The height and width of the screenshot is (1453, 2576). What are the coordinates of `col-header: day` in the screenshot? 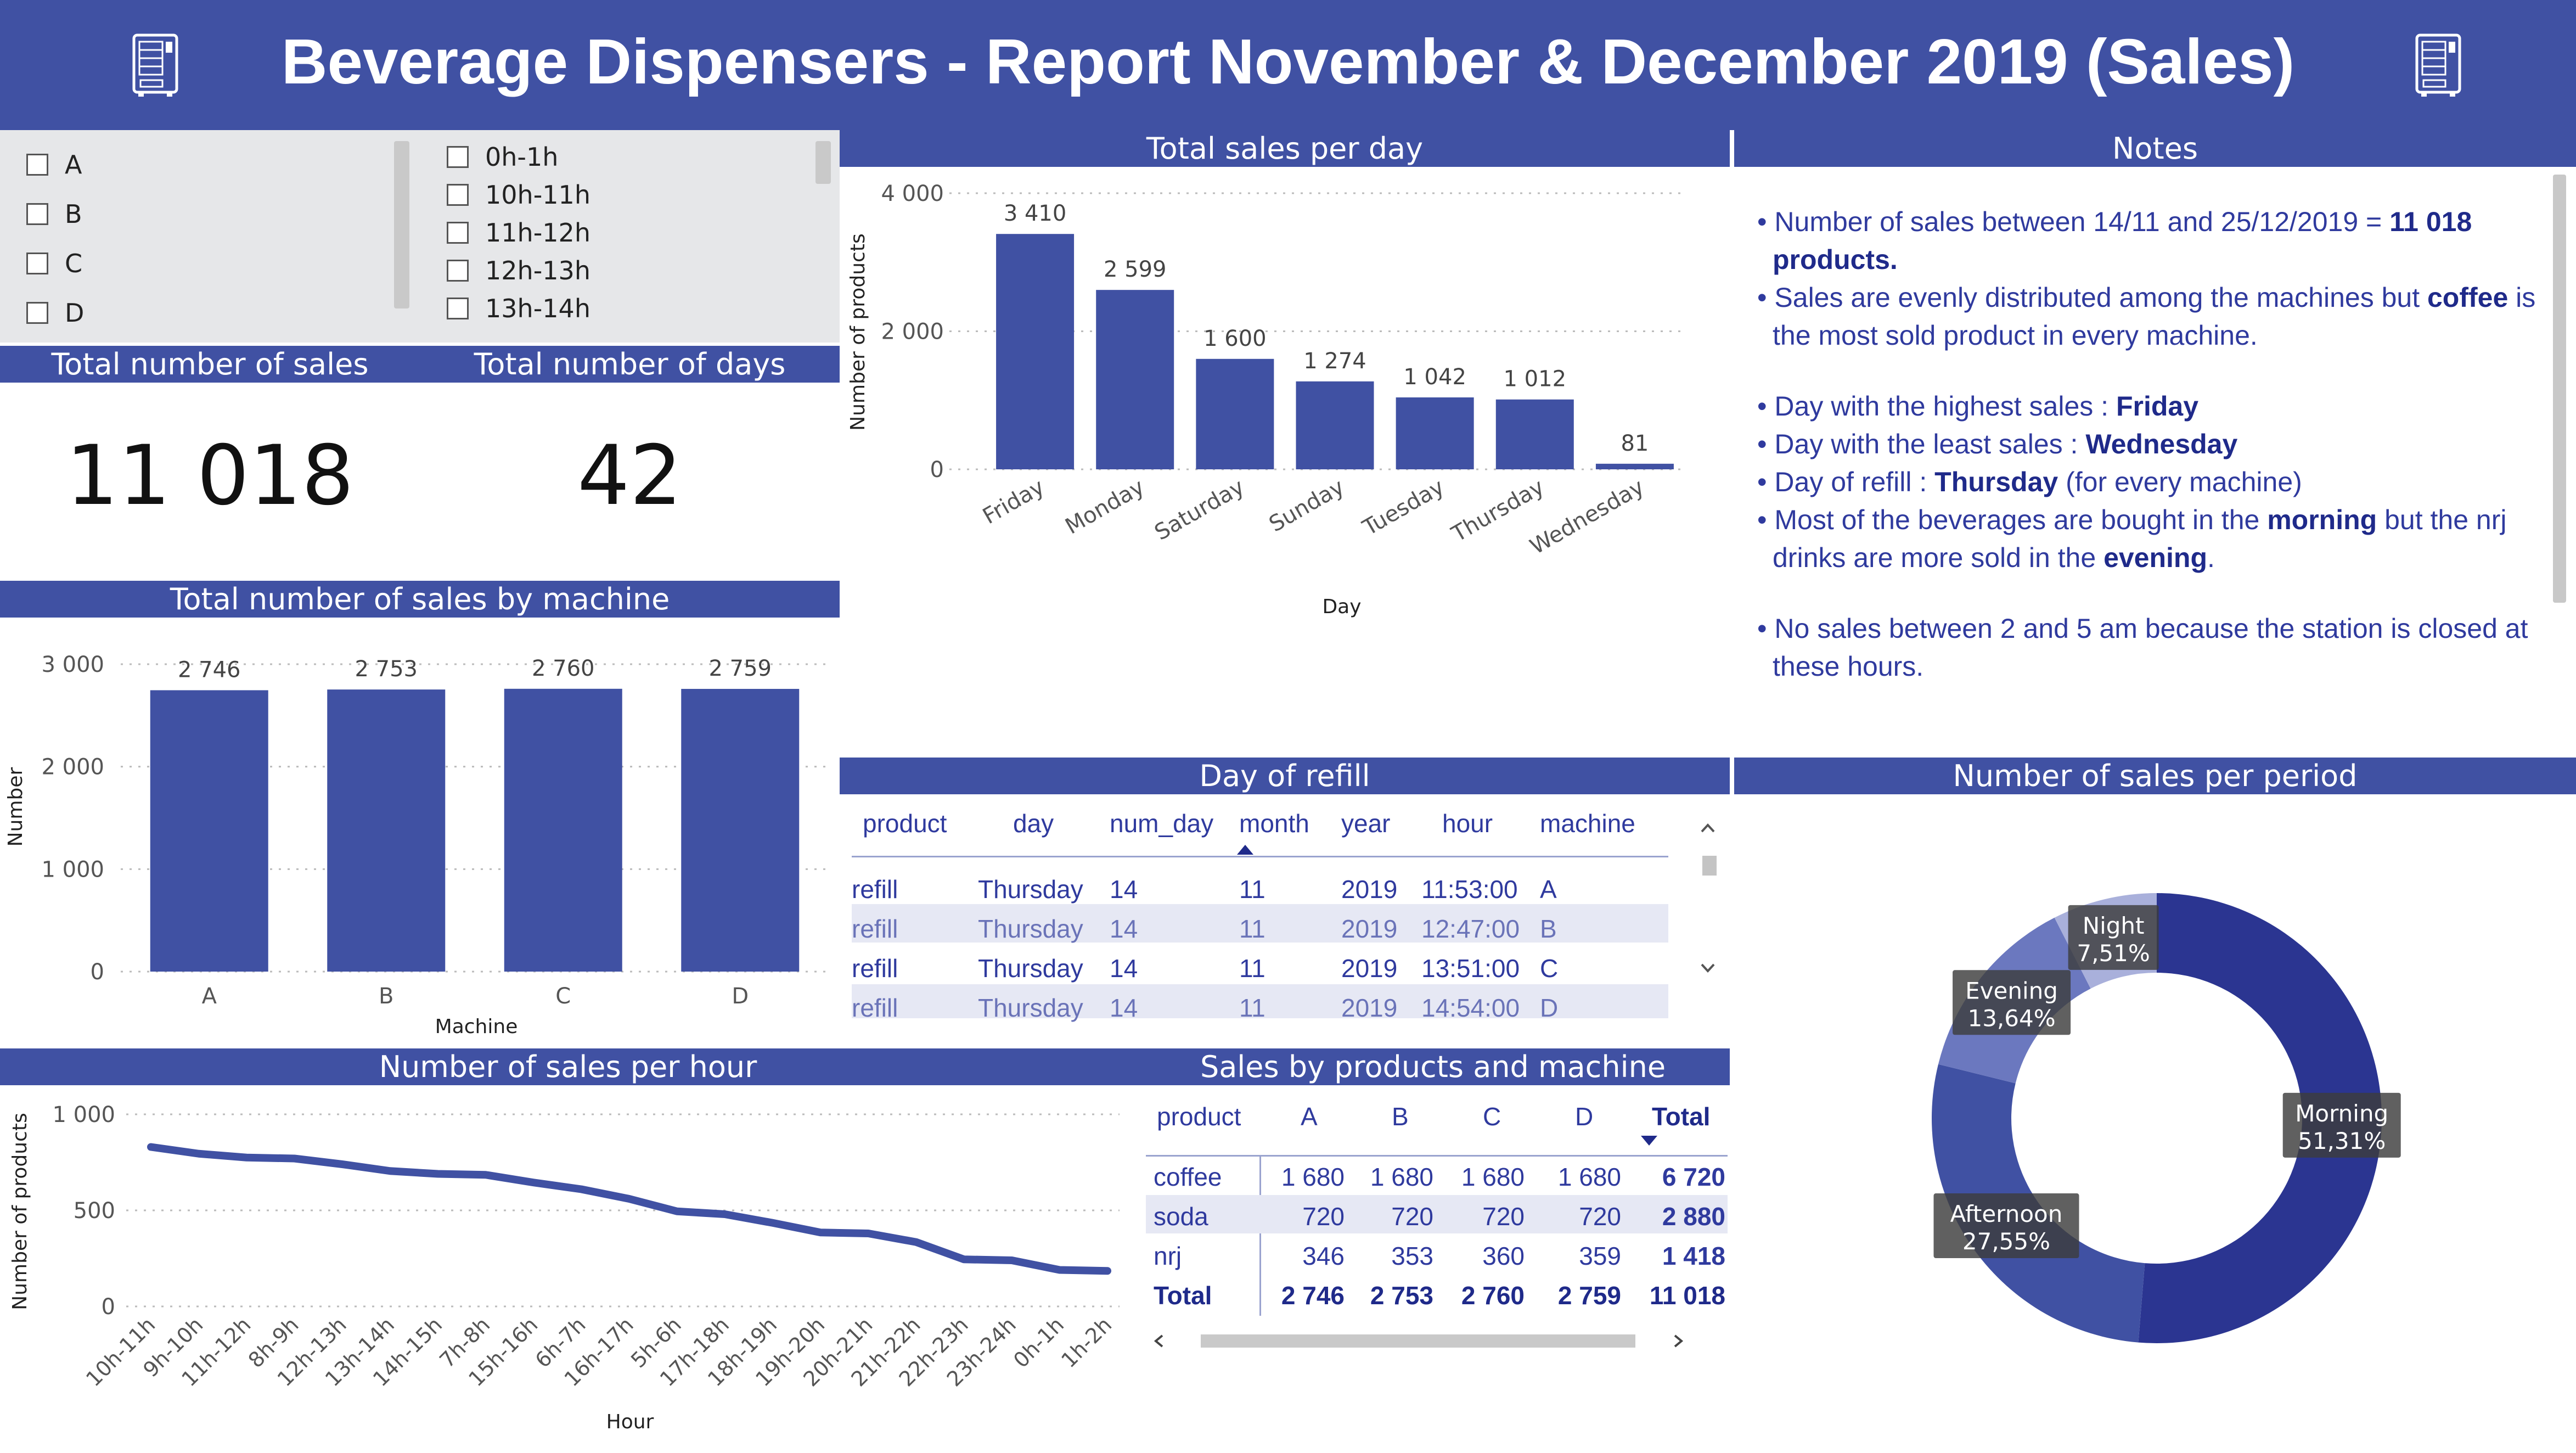 It's located at (1033, 823).